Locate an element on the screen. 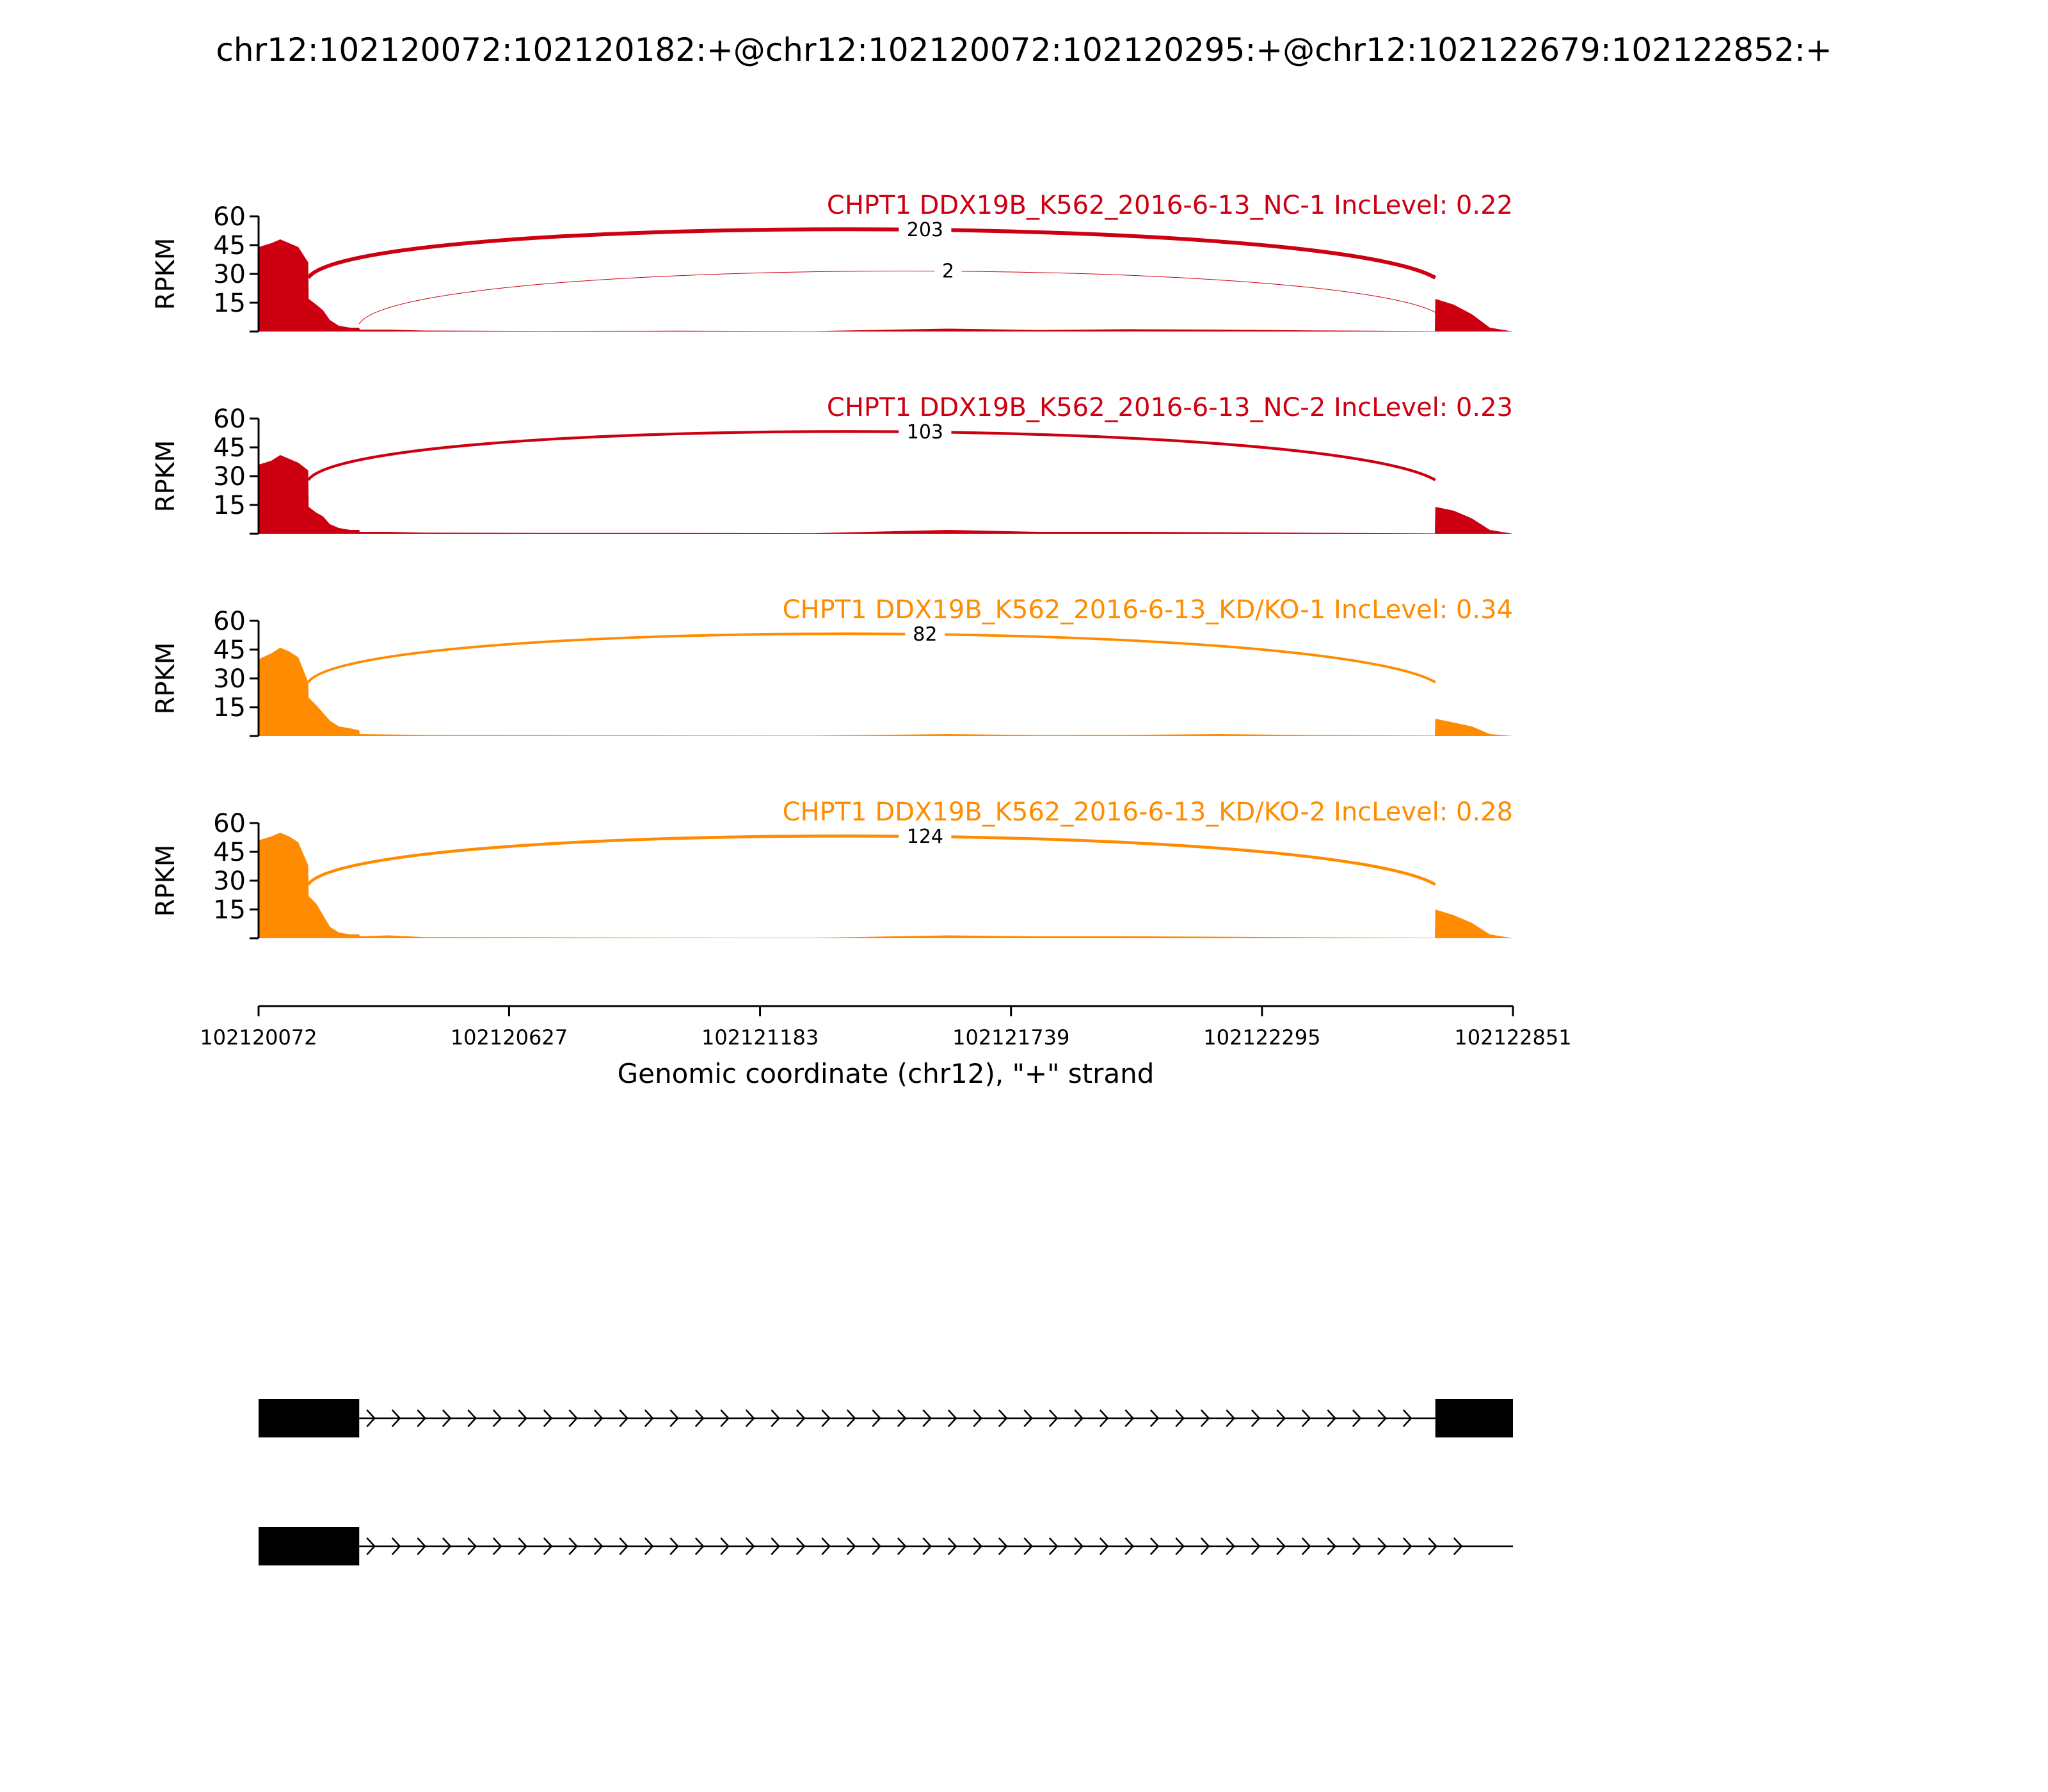 Image resolution: width=2048 pixels, height=1792 pixels. junction-count: 103 is located at coordinates (925, 432).